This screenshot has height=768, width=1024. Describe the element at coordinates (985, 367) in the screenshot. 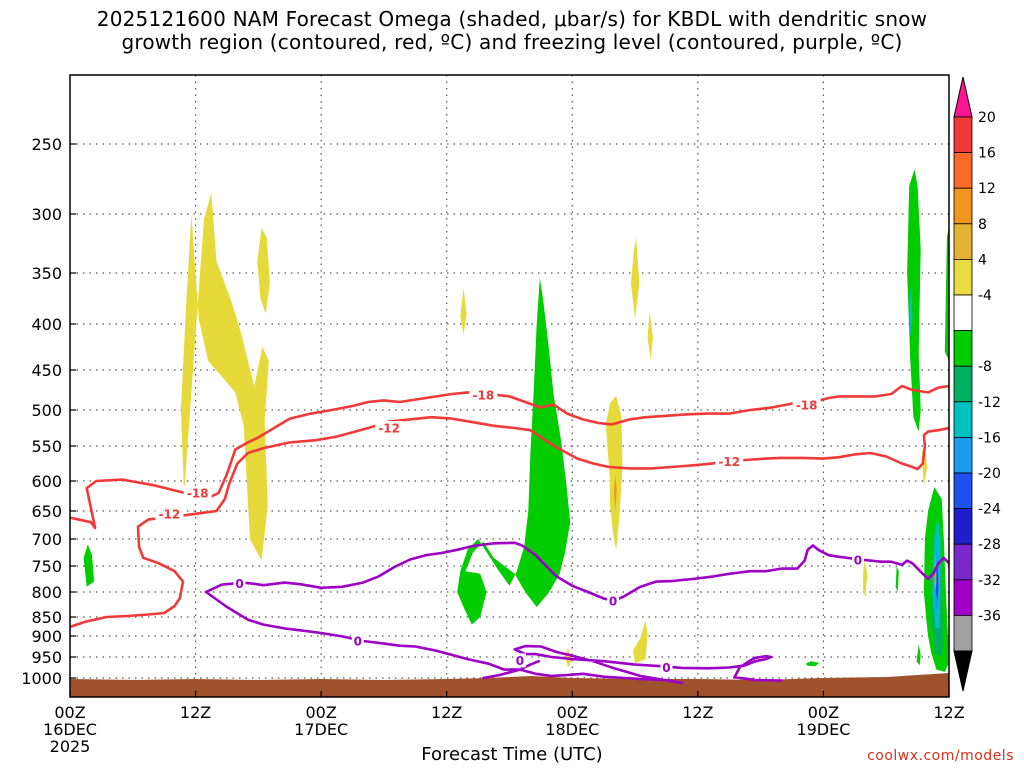

I see `colorbar-label: -8` at that location.